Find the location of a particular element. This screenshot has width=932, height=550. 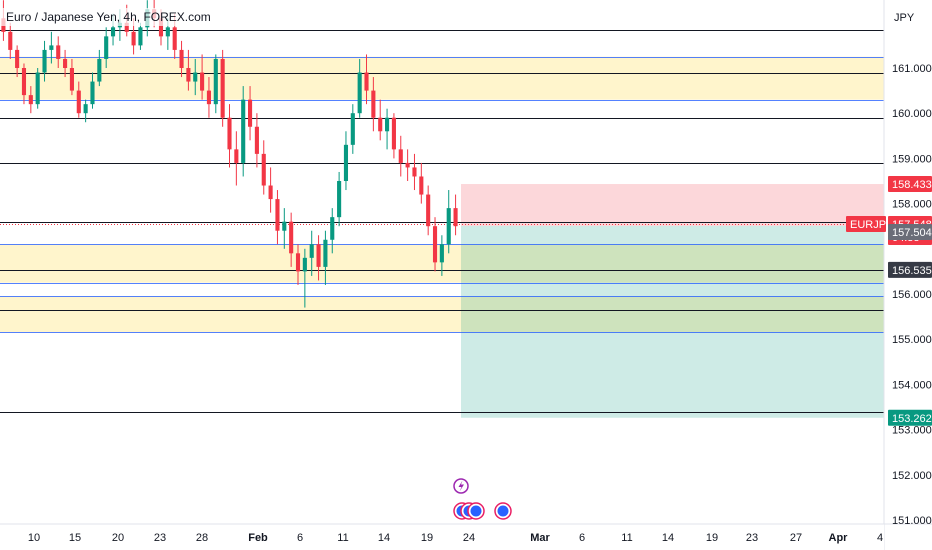

x-tick-label: 4 is located at coordinates (880, 538).